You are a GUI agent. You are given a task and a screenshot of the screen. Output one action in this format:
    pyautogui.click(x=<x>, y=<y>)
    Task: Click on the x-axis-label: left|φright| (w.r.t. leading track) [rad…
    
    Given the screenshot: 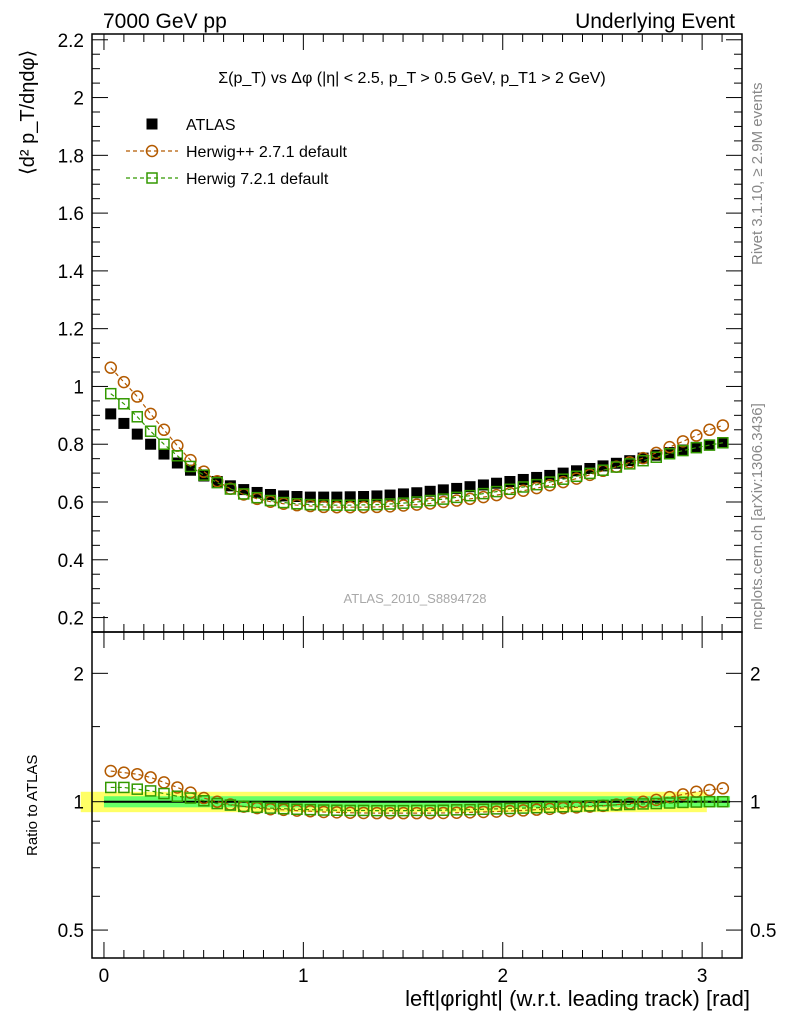 What is the action you would take?
    pyautogui.click(x=577, y=998)
    